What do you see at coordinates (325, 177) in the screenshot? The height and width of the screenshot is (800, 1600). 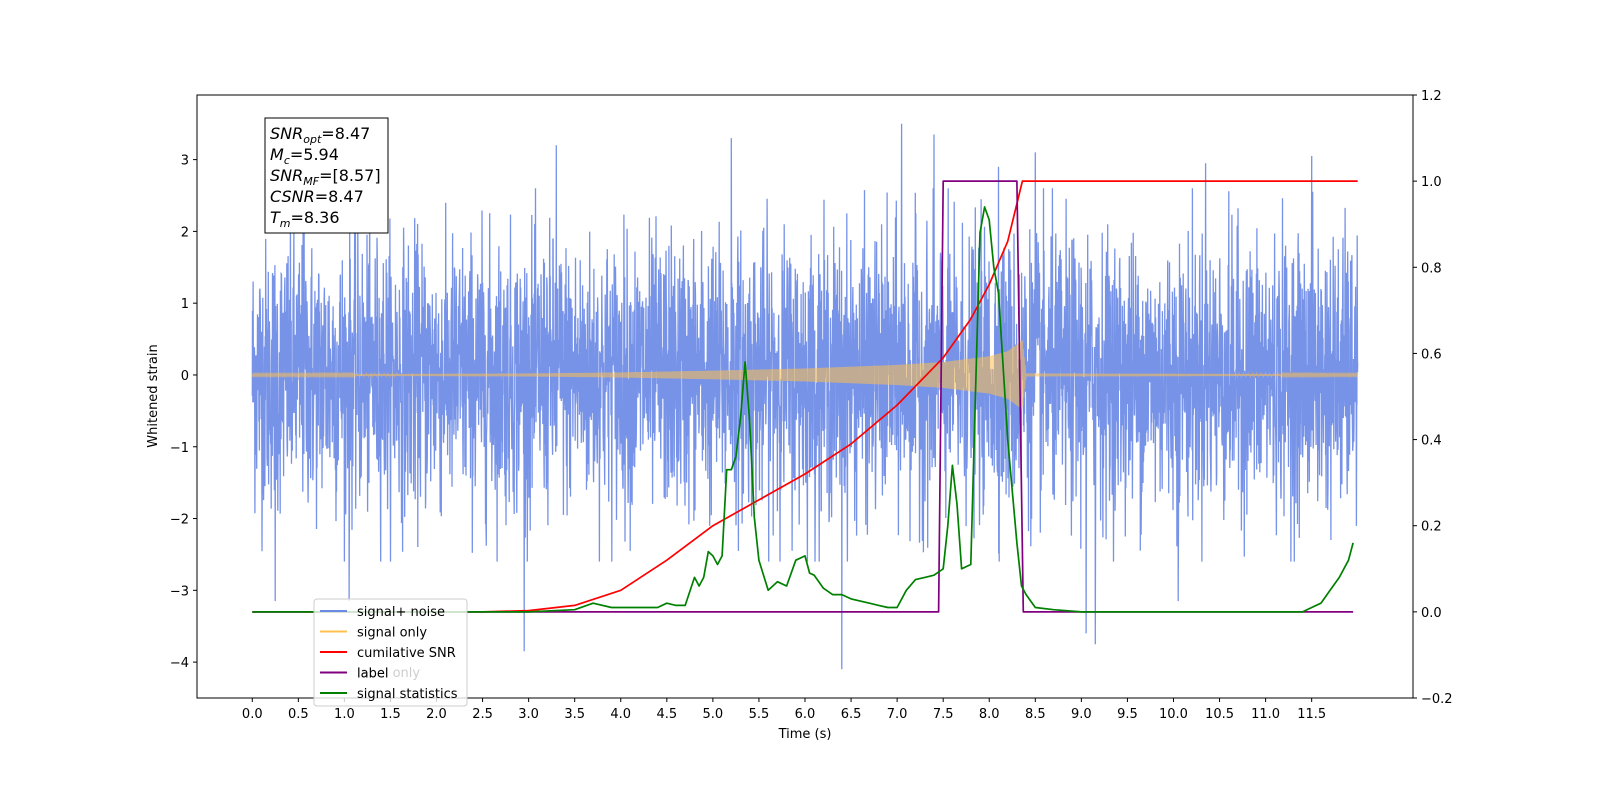 I see `annotation-line: SNRMF=[8.57]` at bounding box center [325, 177].